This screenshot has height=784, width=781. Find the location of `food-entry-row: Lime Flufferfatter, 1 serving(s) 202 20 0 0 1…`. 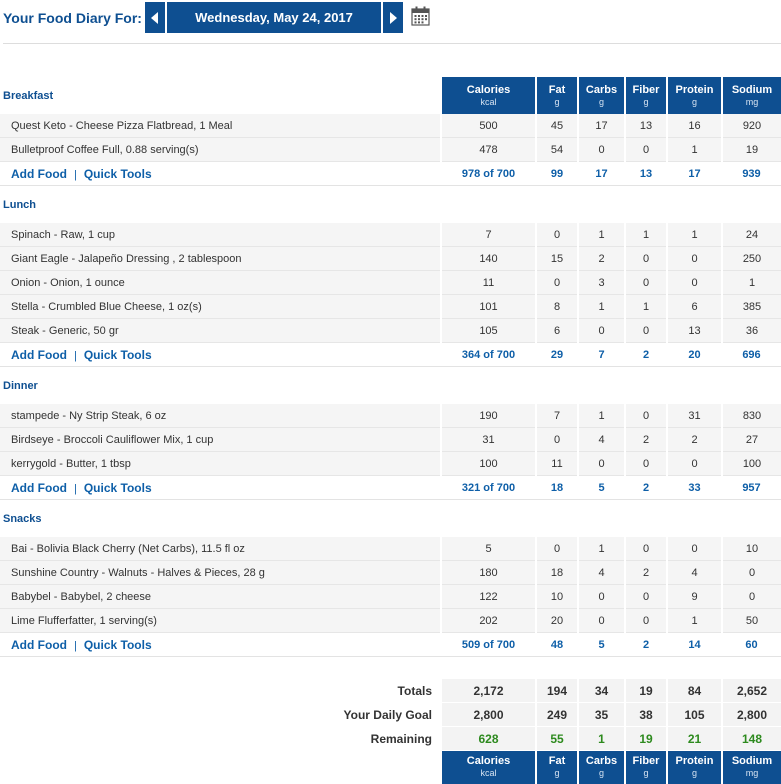

food-entry-row: Lime Flufferfatter, 1 serving(s) 202 20 0 0 1… is located at coordinates (390, 620).